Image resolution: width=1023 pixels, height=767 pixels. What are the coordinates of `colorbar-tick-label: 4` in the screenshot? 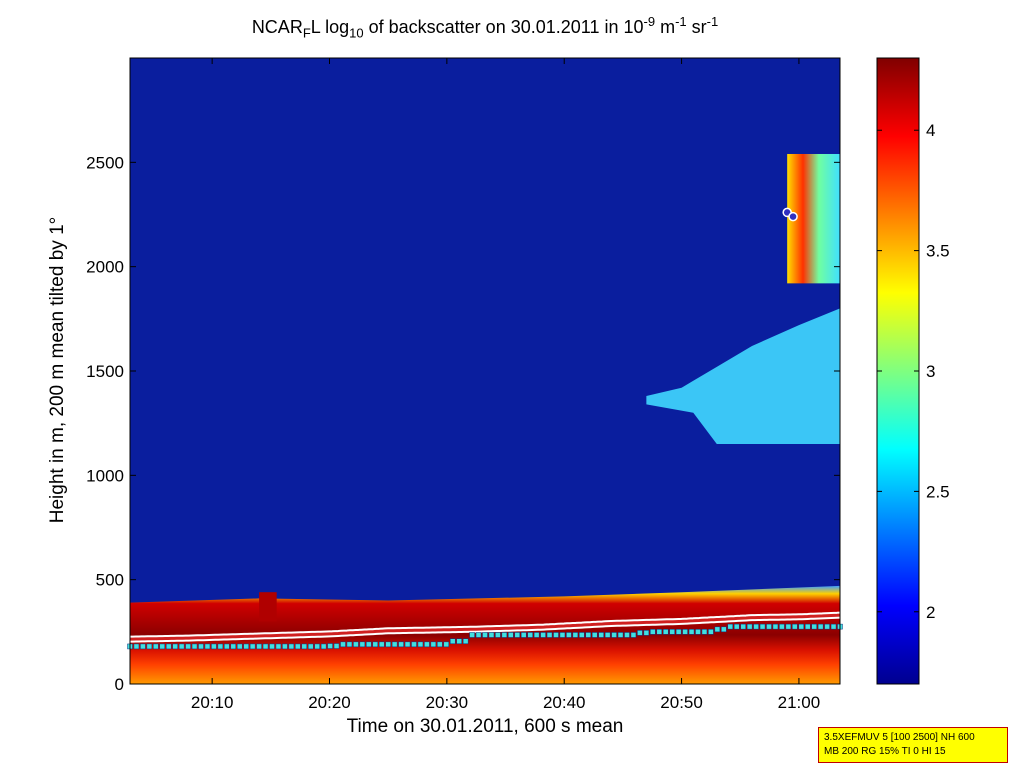 It's located at (930, 130).